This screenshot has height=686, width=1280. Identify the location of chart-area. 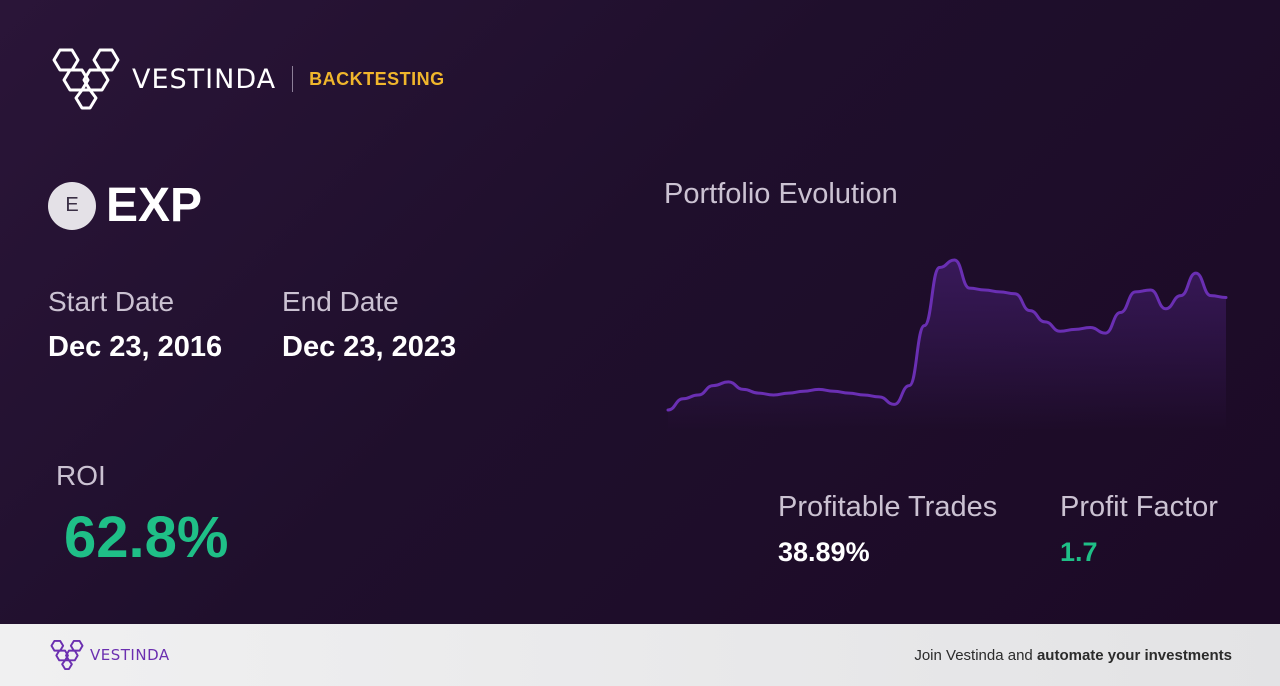
(947, 345).